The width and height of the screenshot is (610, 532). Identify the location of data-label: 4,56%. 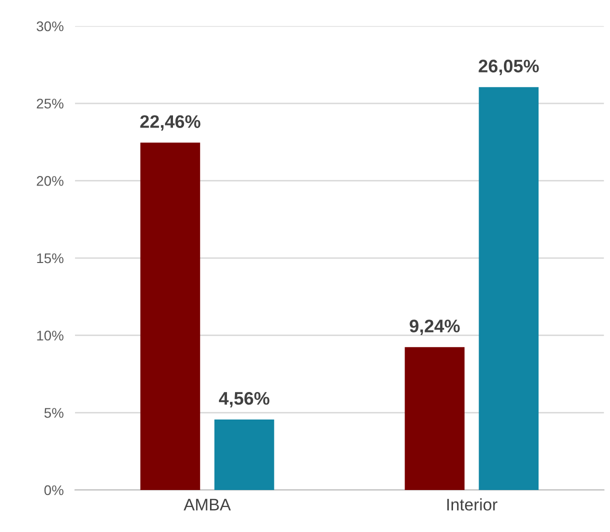
(244, 400).